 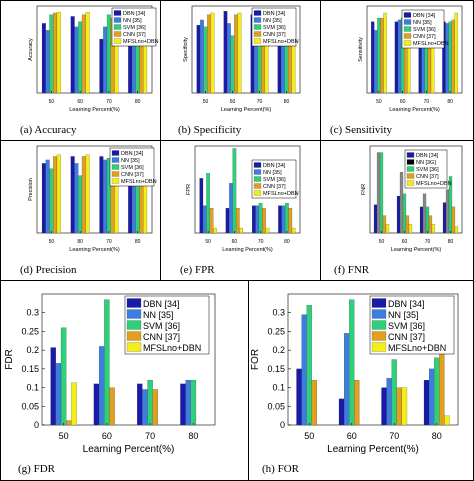 I want to click on y-axis-label: Accuracy, so click(x=31, y=49).